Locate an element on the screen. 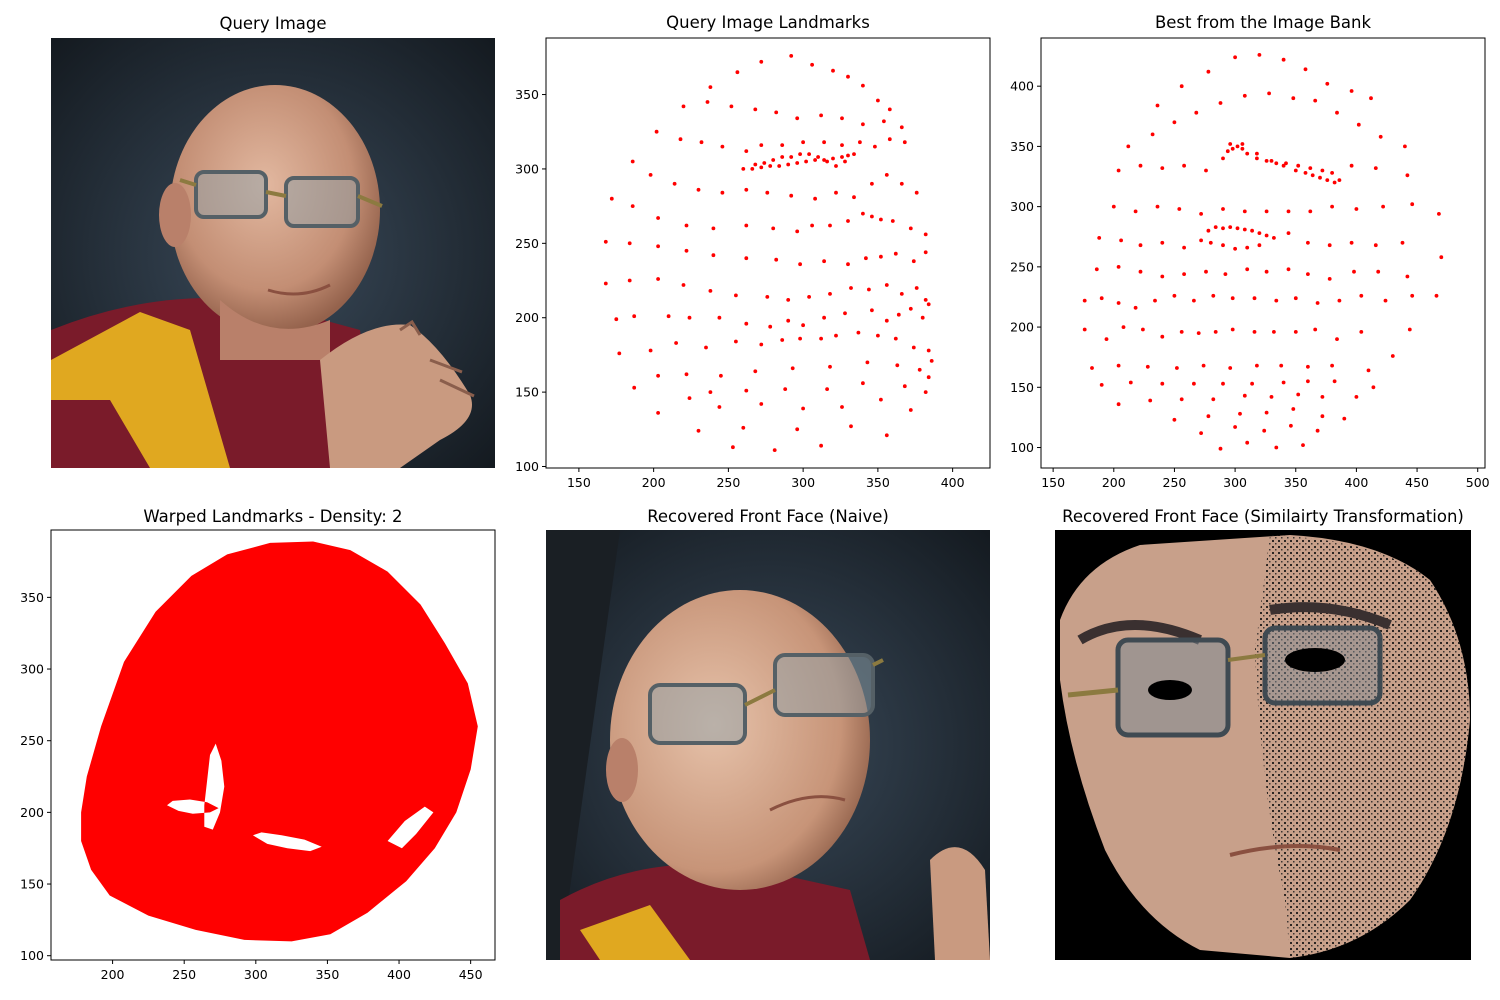 The image size is (1500, 1000). panel-query-image: Query Image is located at coordinates (273, 241).